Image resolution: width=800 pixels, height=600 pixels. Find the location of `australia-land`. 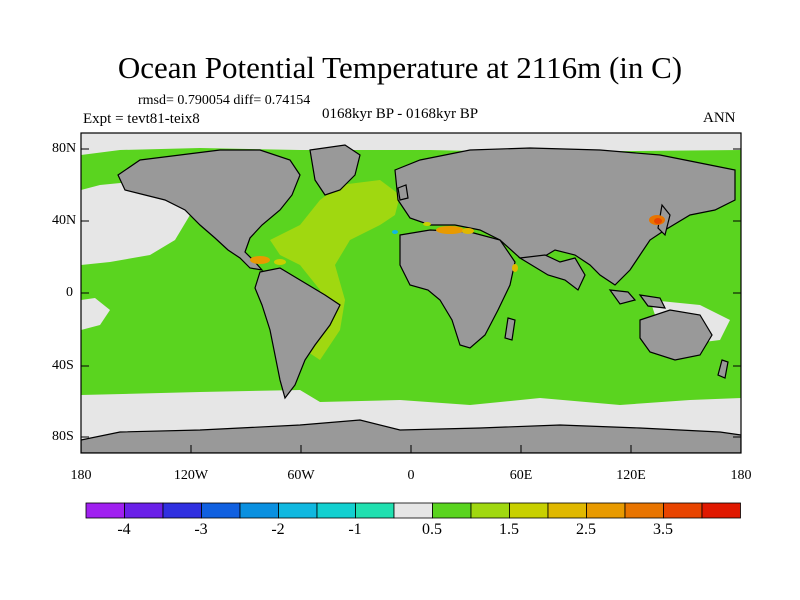

australia-land is located at coordinates (676, 335).